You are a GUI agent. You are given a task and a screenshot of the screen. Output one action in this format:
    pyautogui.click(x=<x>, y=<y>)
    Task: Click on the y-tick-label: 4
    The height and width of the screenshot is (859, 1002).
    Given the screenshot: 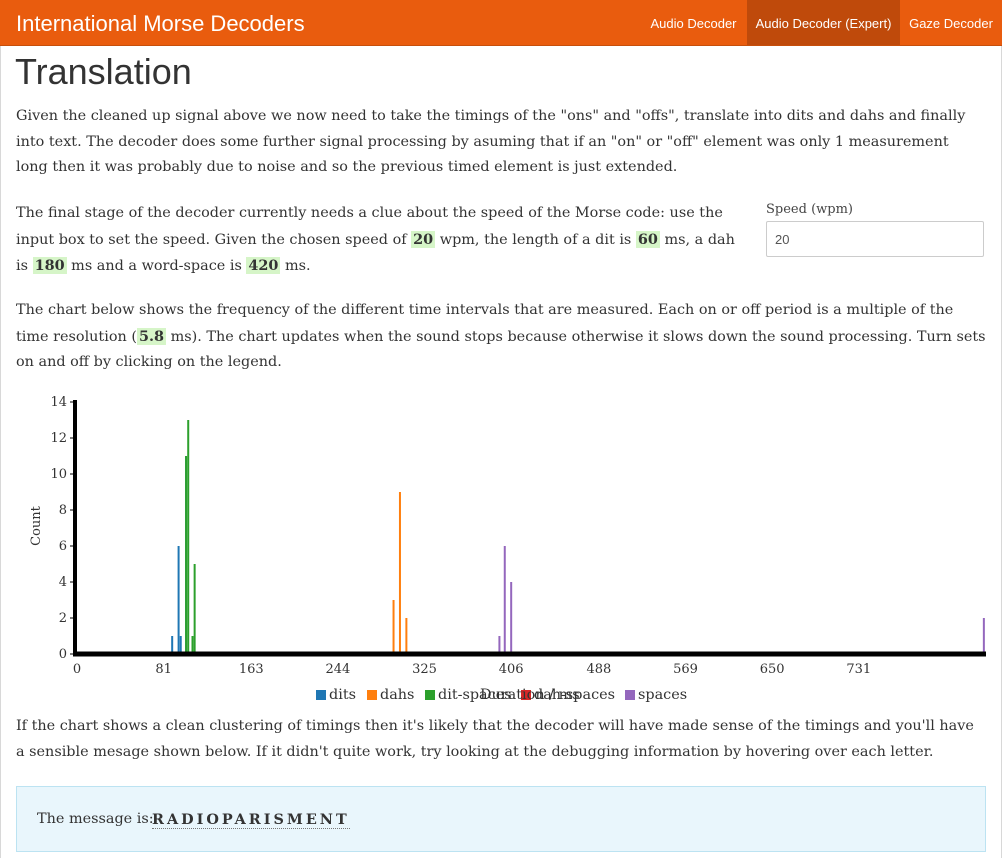 What is the action you would take?
    pyautogui.click(x=63, y=582)
    